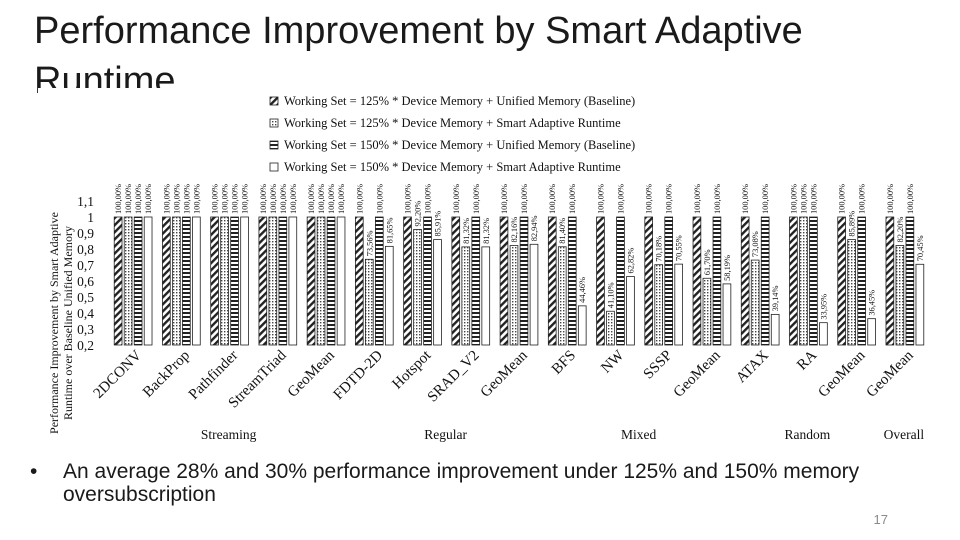  Describe the element at coordinates (852, 224) in the screenshot. I see `data-label: 85,89%` at that location.